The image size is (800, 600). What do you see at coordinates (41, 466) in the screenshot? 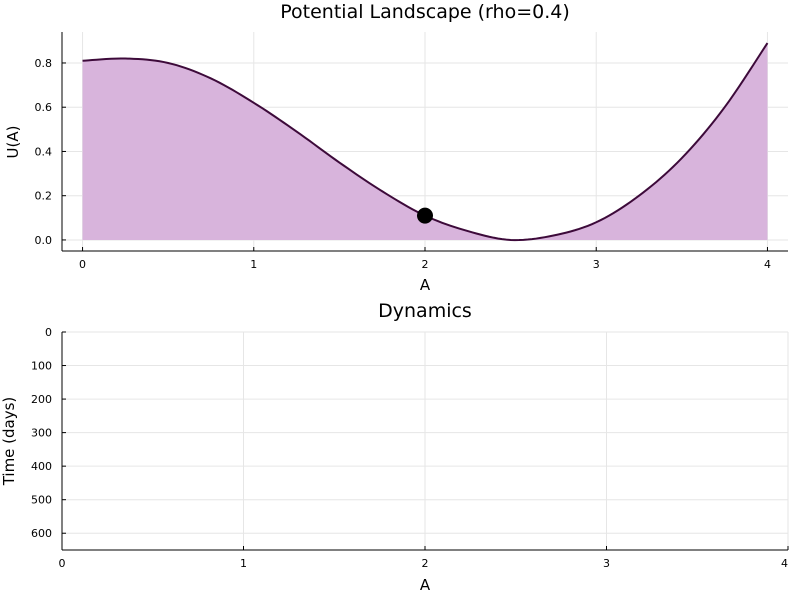
I see `y-tick-label: 400` at bounding box center [41, 466].